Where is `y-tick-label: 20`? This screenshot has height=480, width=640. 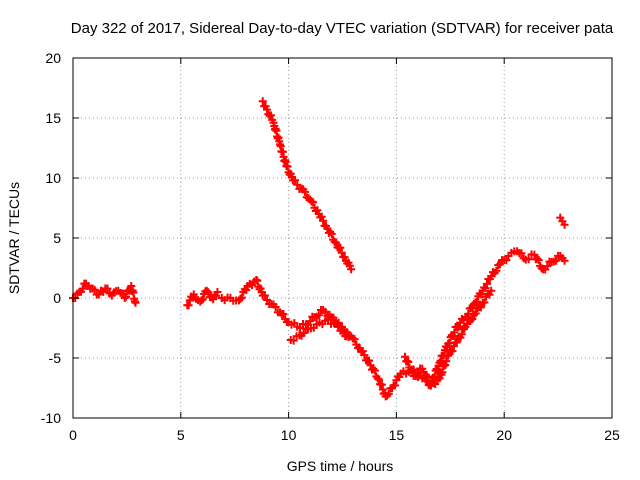 y-tick-label: 20 is located at coordinates (53, 58).